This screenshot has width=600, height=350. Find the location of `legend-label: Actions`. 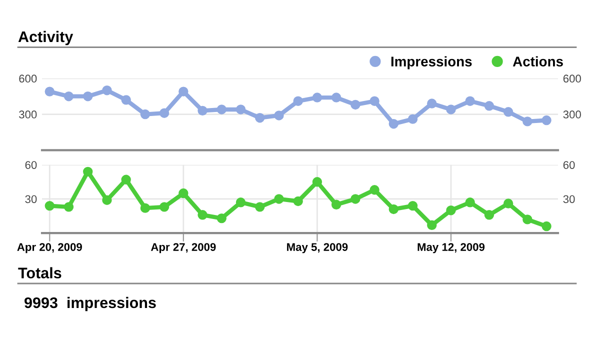

legend-label: Actions is located at coordinates (537, 61).